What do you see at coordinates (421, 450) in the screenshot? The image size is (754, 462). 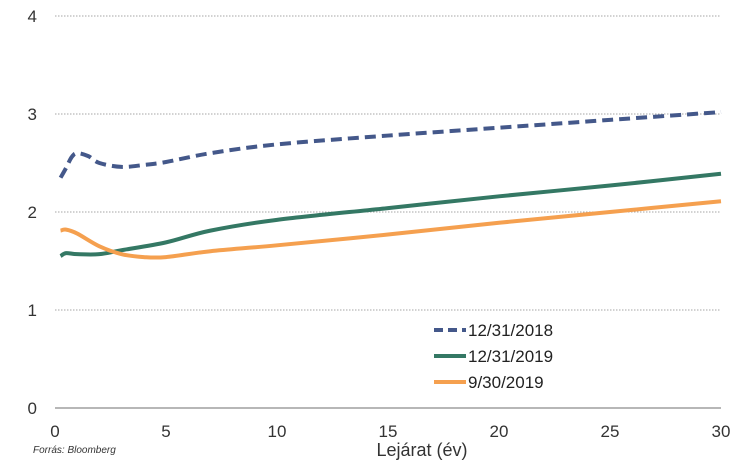 I see `x-axis-title: Lejárat (év)` at bounding box center [421, 450].